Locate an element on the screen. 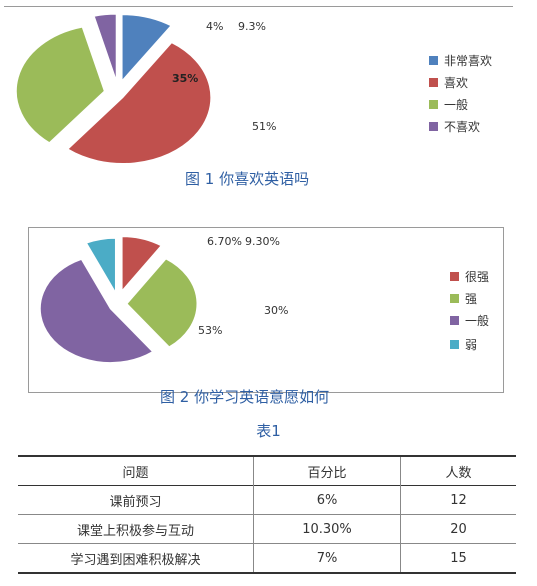  legend-label-very-like: 非常喜欢 is located at coordinates (468, 60).